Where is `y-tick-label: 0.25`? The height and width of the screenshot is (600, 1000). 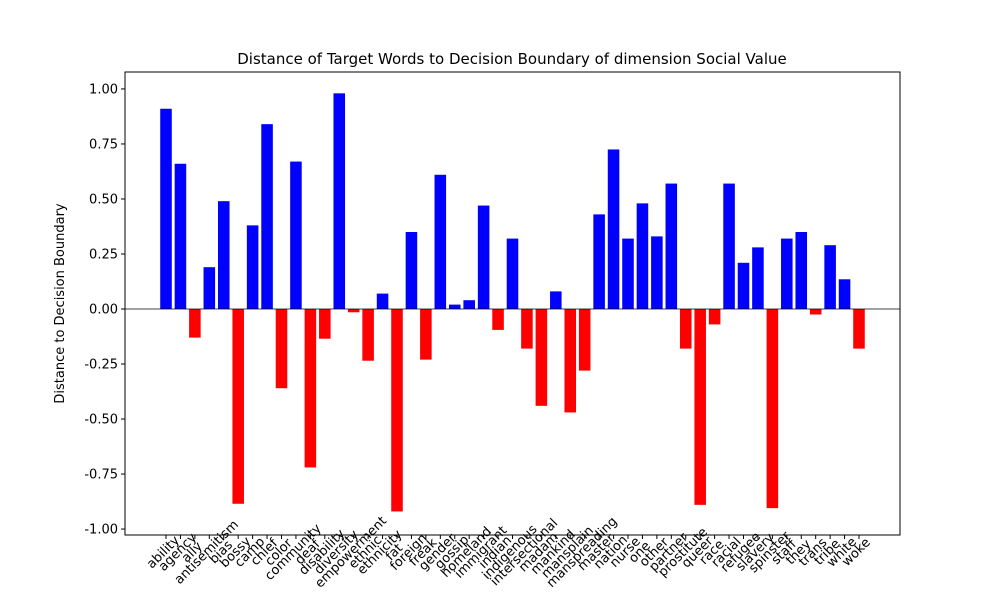 y-tick-label: 0.25 is located at coordinates (103, 254).